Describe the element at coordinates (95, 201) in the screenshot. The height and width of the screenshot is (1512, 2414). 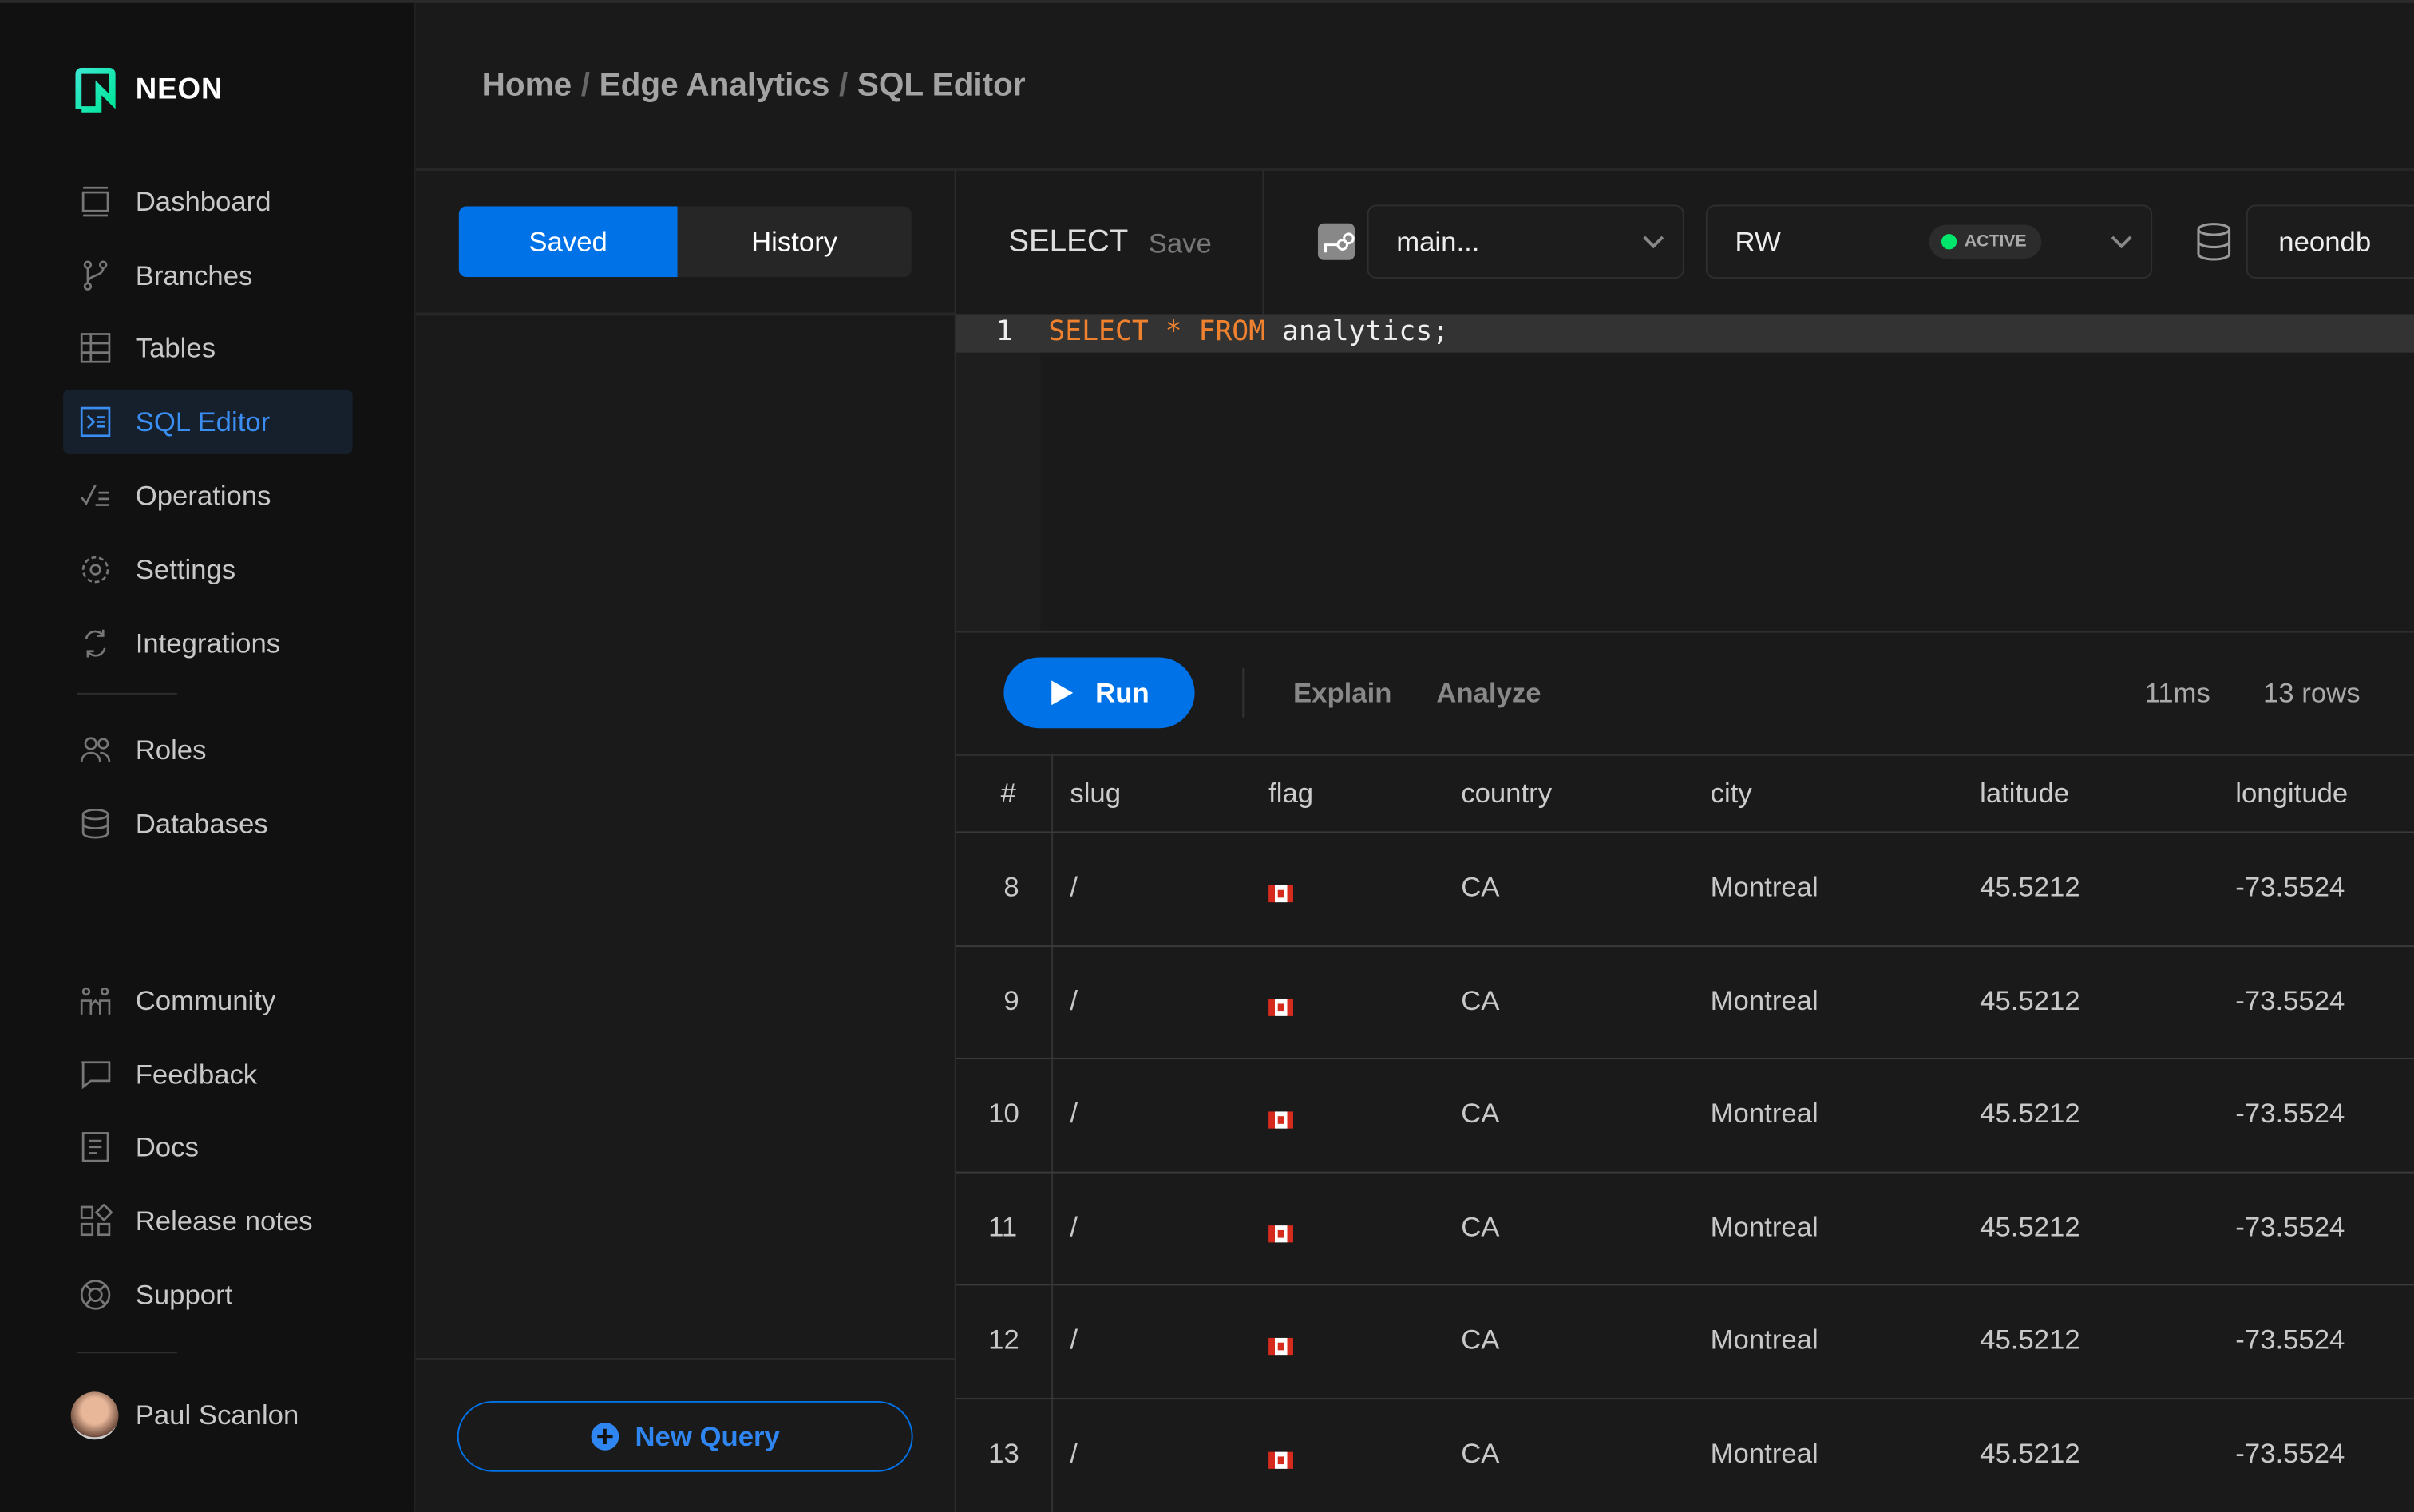
I see `dashboard-icon` at that location.